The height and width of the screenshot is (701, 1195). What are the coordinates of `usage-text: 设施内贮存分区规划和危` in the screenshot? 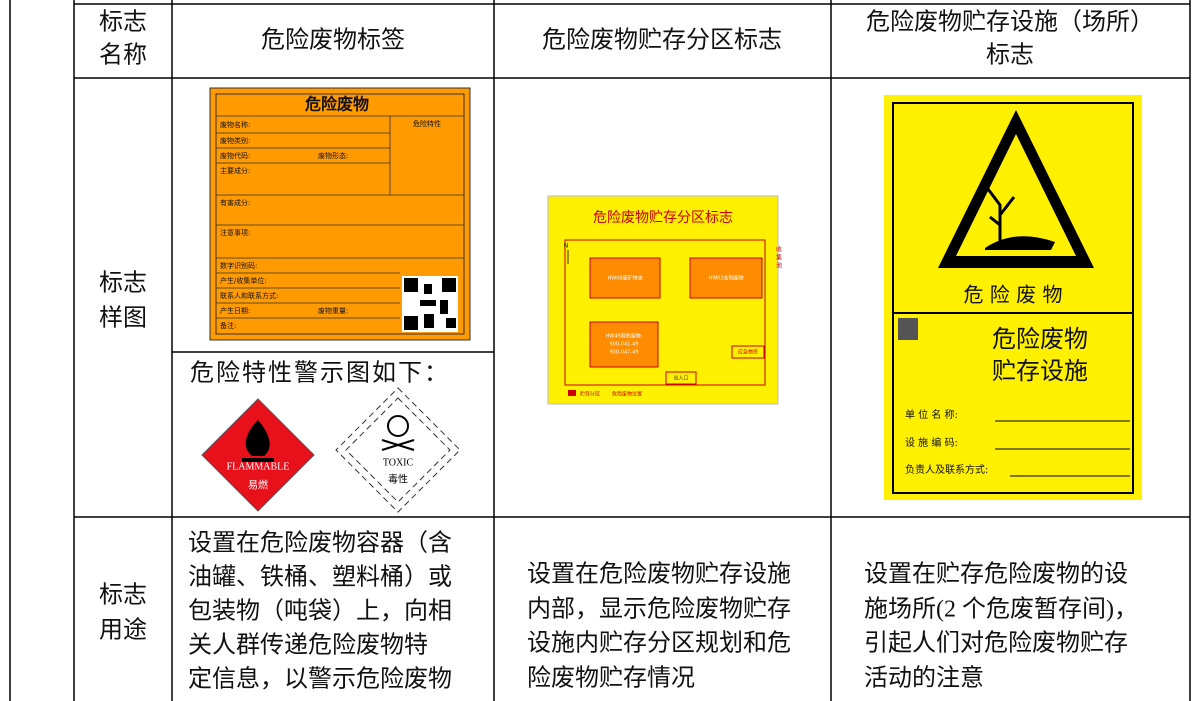 It's located at (659, 643).